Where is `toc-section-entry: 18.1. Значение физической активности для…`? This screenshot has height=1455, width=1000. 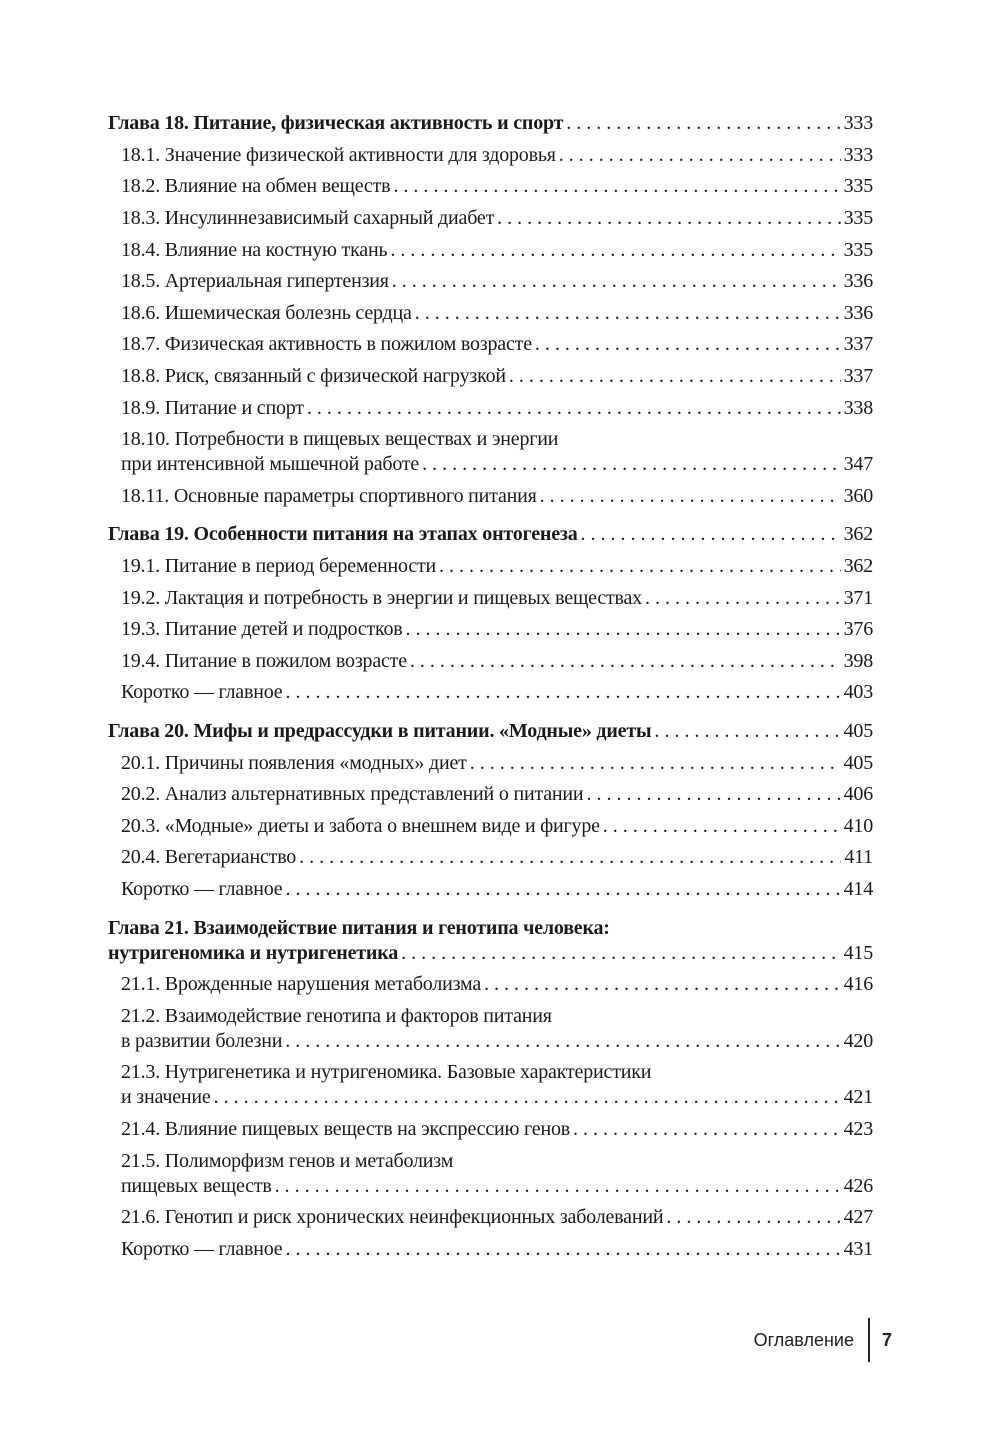
toc-section-entry: 18.1. Значение физической активности для… is located at coordinates (490, 156).